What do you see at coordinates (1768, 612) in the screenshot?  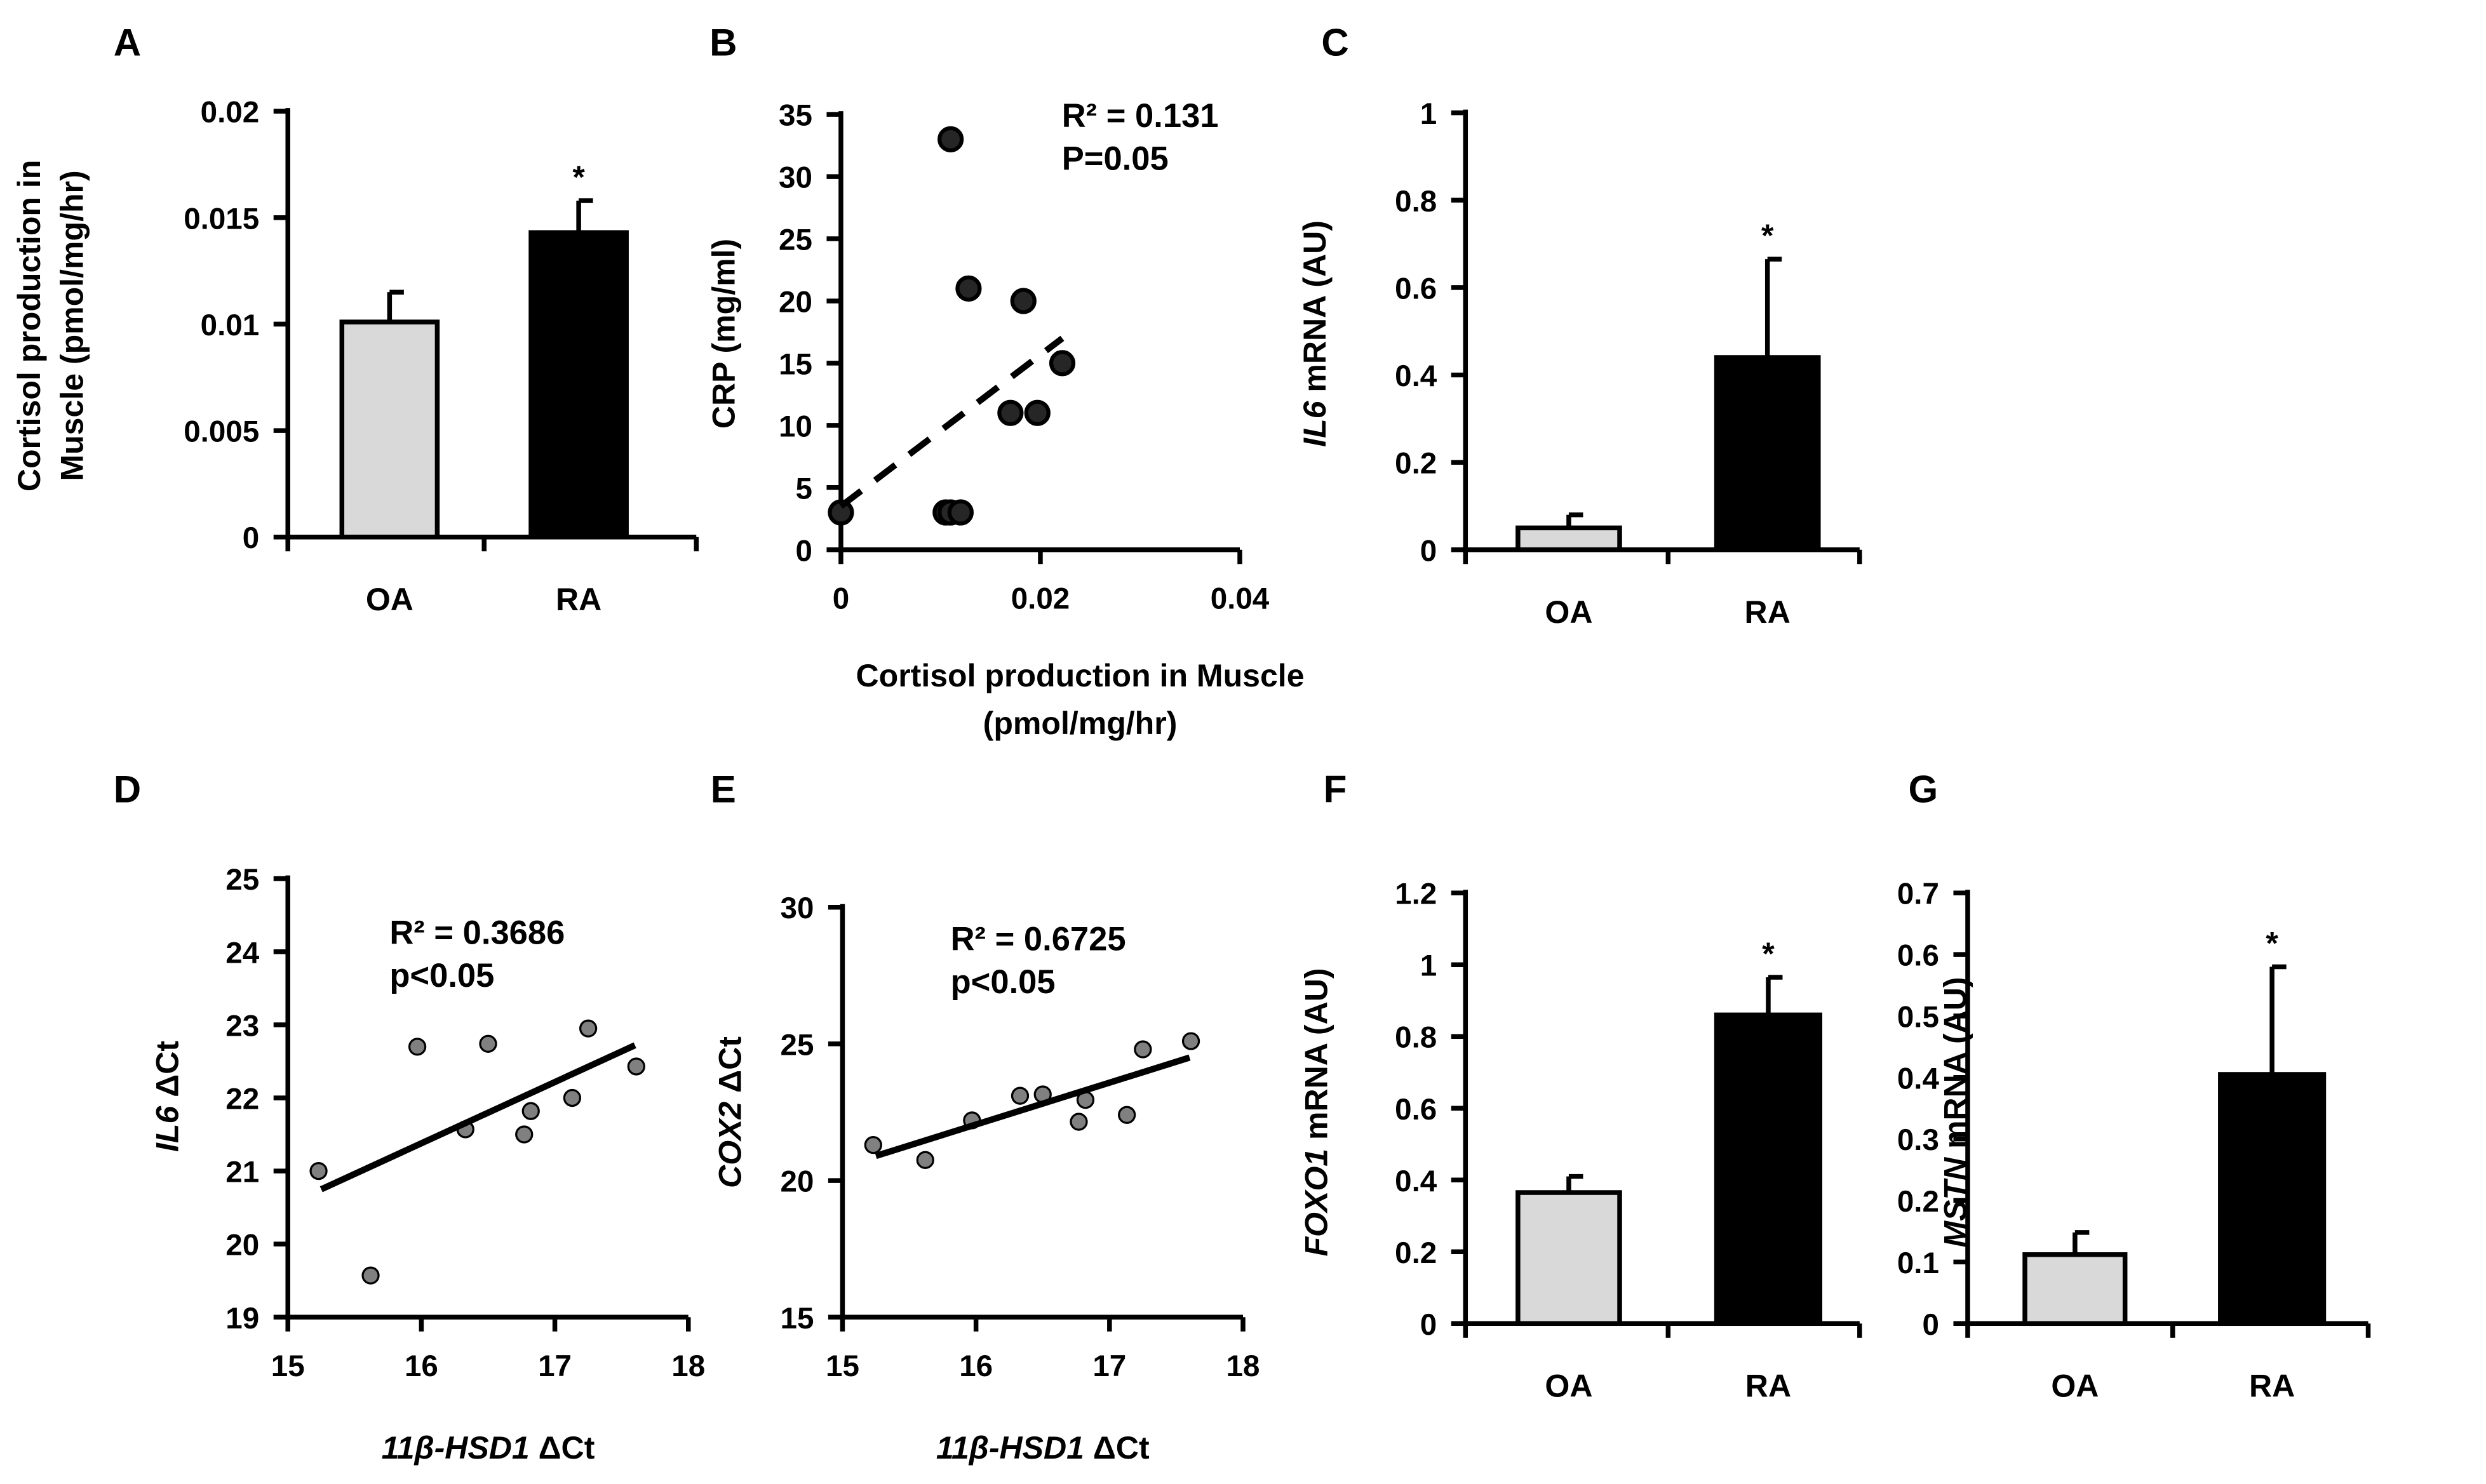 I see `panel-c-x-label-ra: RA` at bounding box center [1768, 612].